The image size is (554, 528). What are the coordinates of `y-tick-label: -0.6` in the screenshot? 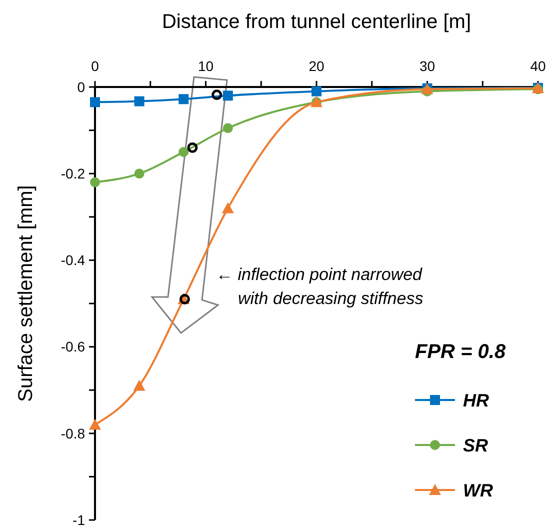 It's located at (73, 346).